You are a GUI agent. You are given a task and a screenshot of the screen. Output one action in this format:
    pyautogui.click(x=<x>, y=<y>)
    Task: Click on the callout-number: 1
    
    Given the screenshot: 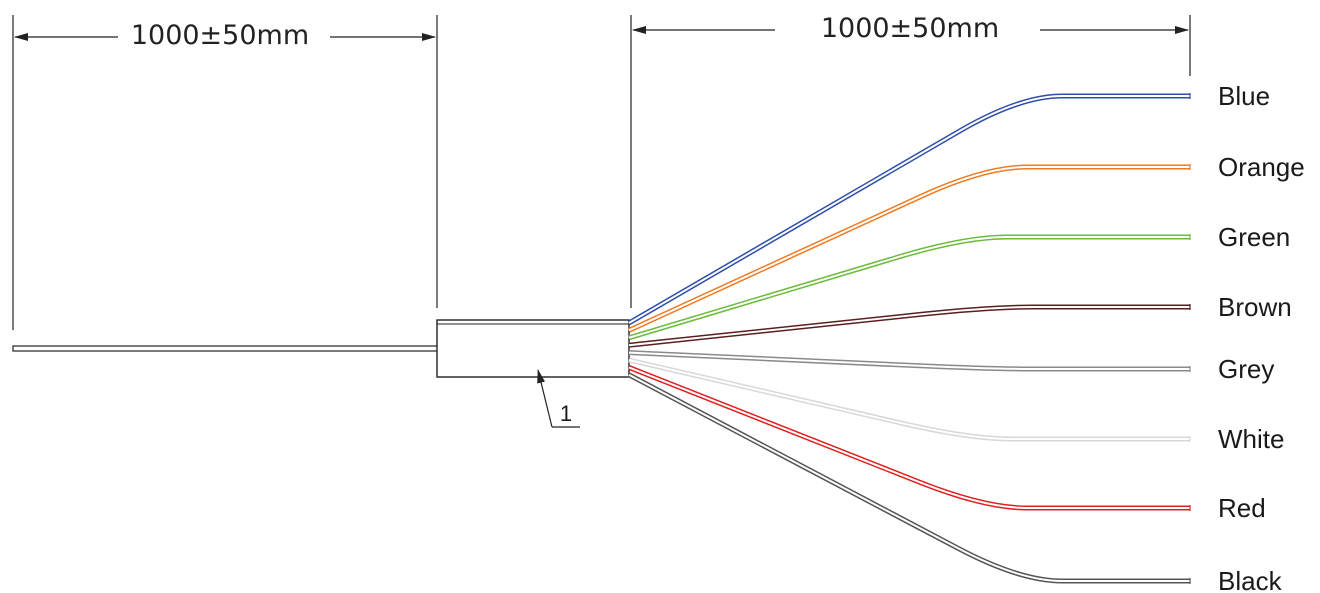 What is the action you would take?
    pyautogui.click(x=566, y=413)
    